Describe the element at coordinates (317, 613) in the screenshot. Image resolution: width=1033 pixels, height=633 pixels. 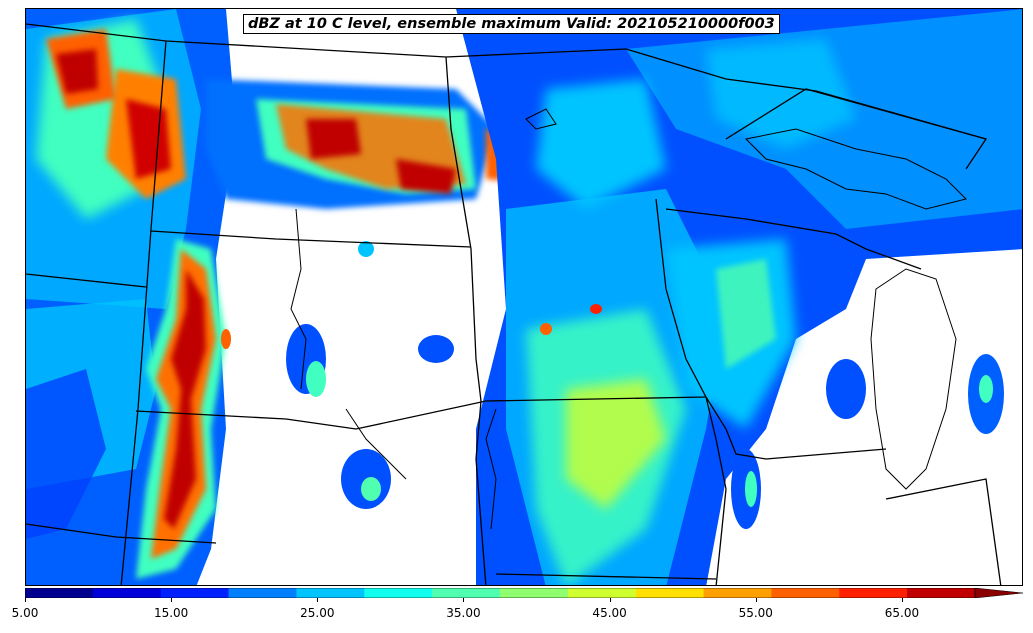
I see `colorbar-tick-label: 25.00` at that location.